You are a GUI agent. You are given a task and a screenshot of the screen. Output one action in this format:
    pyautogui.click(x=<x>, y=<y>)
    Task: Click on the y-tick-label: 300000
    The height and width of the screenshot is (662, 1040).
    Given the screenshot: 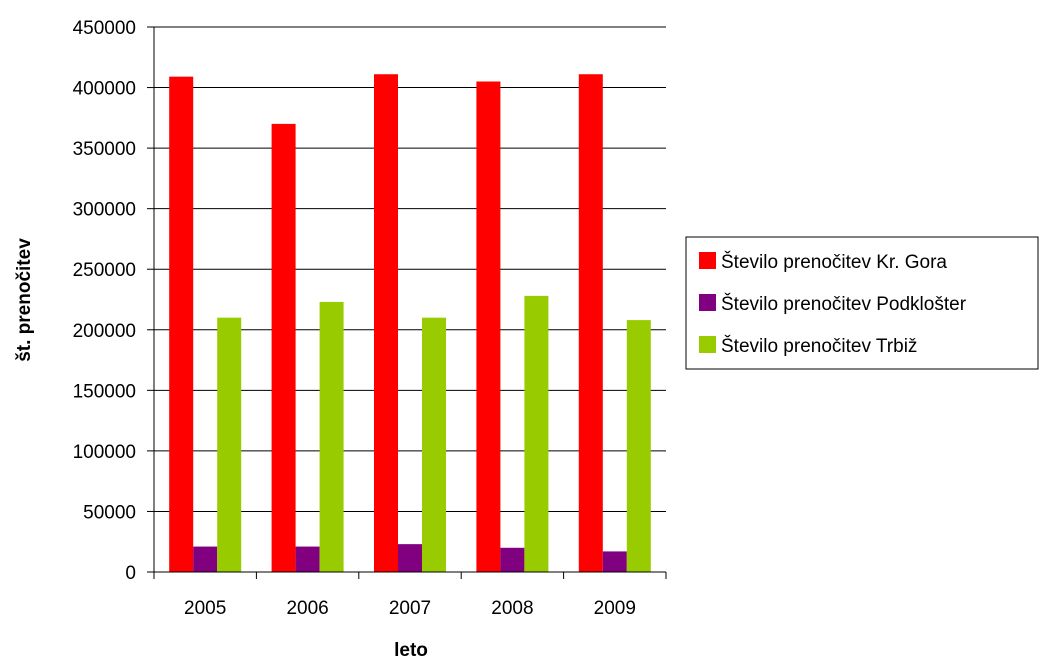 What is the action you would take?
    pyautogui.click(x=104, y=210)
    